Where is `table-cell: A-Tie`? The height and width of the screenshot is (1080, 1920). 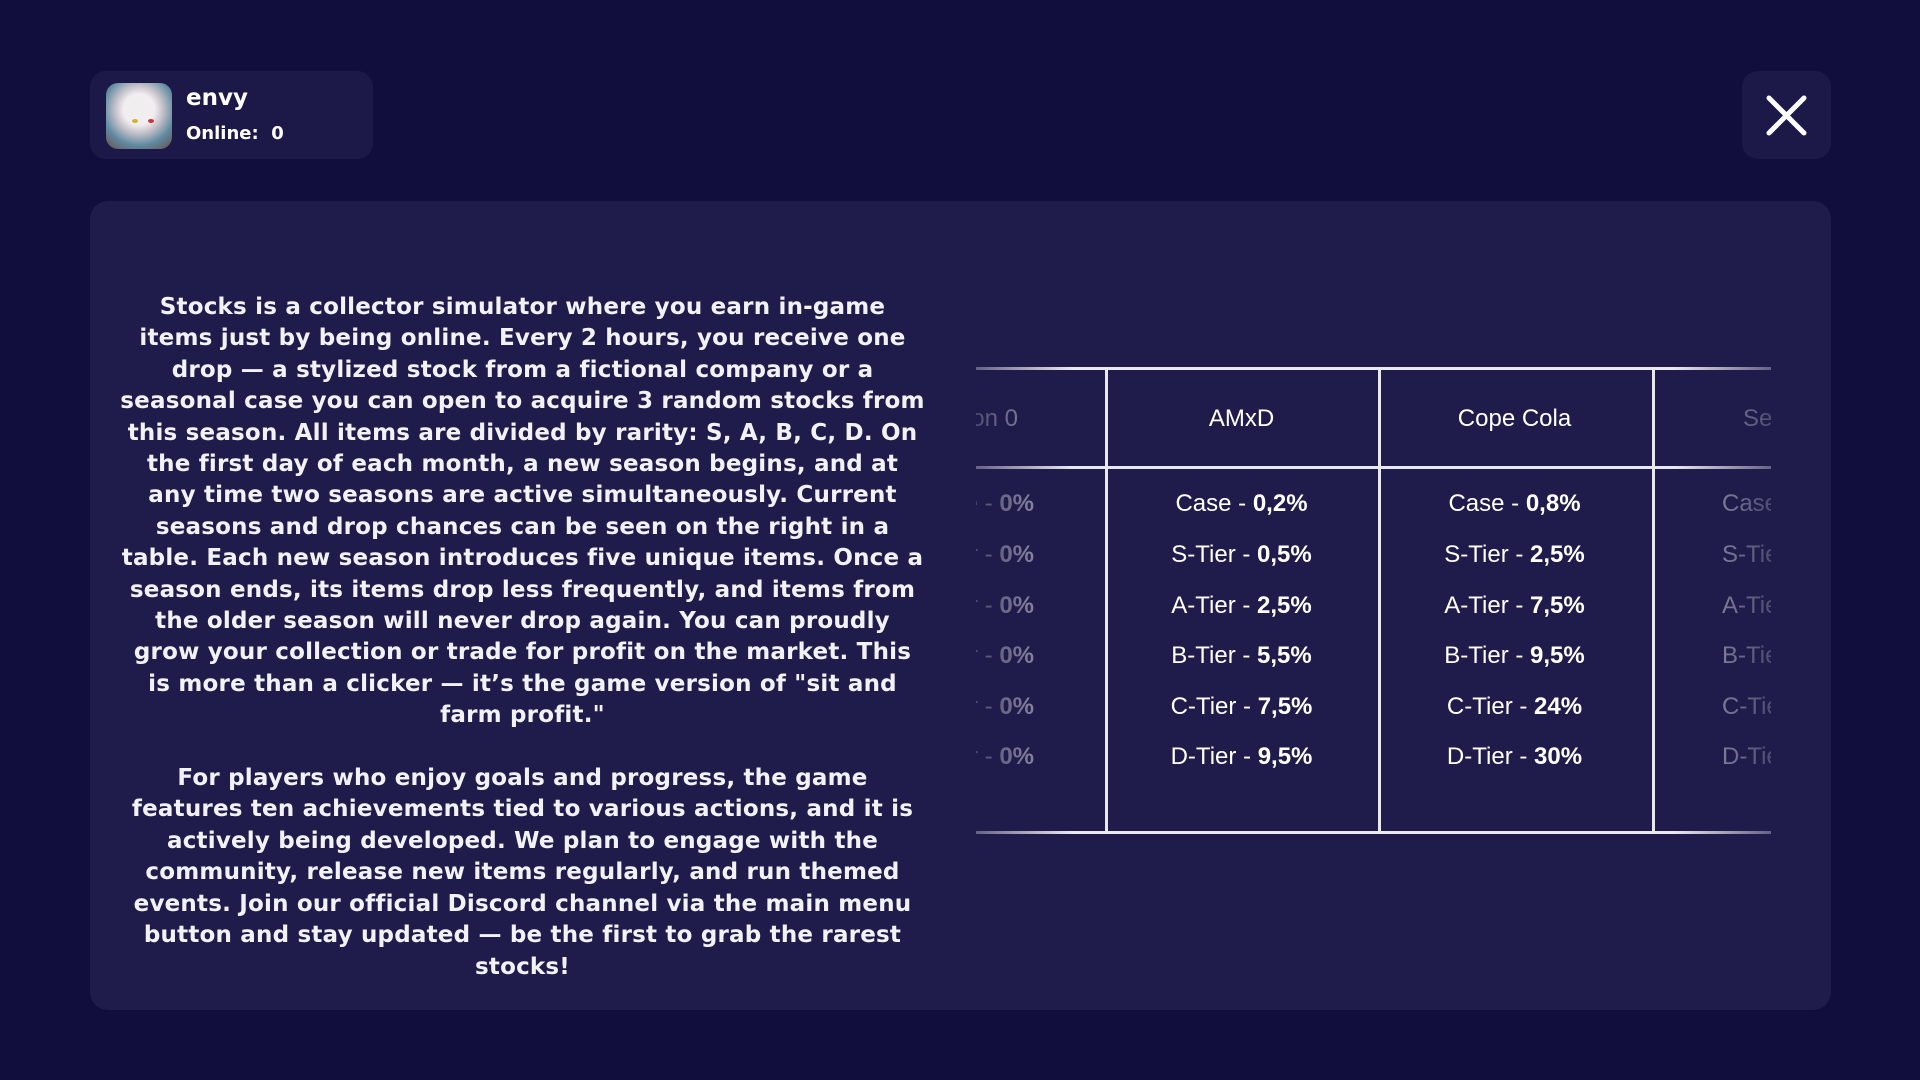
table-cell: A-Tie is located at coordinates (1711, 606).